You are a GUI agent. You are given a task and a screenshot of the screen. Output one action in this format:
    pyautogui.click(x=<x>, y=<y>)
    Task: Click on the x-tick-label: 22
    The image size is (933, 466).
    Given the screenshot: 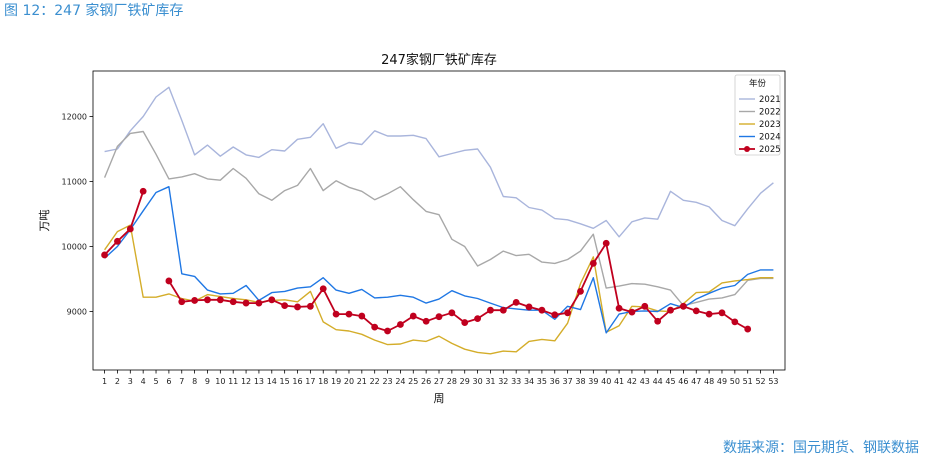 What is the action you would take?
    pyautogui.click(x=375, y=381)
    